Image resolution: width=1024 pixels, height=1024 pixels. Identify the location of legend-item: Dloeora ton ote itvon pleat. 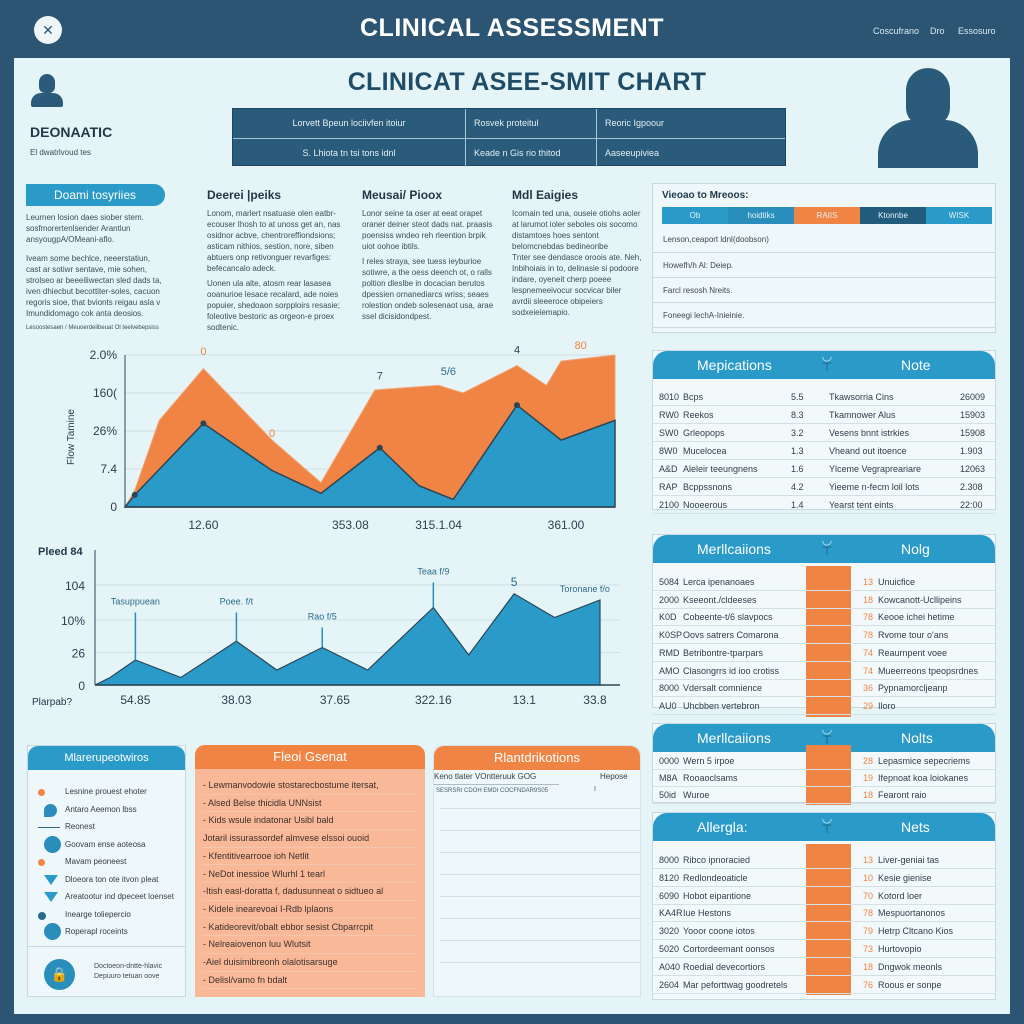
(107, 881).